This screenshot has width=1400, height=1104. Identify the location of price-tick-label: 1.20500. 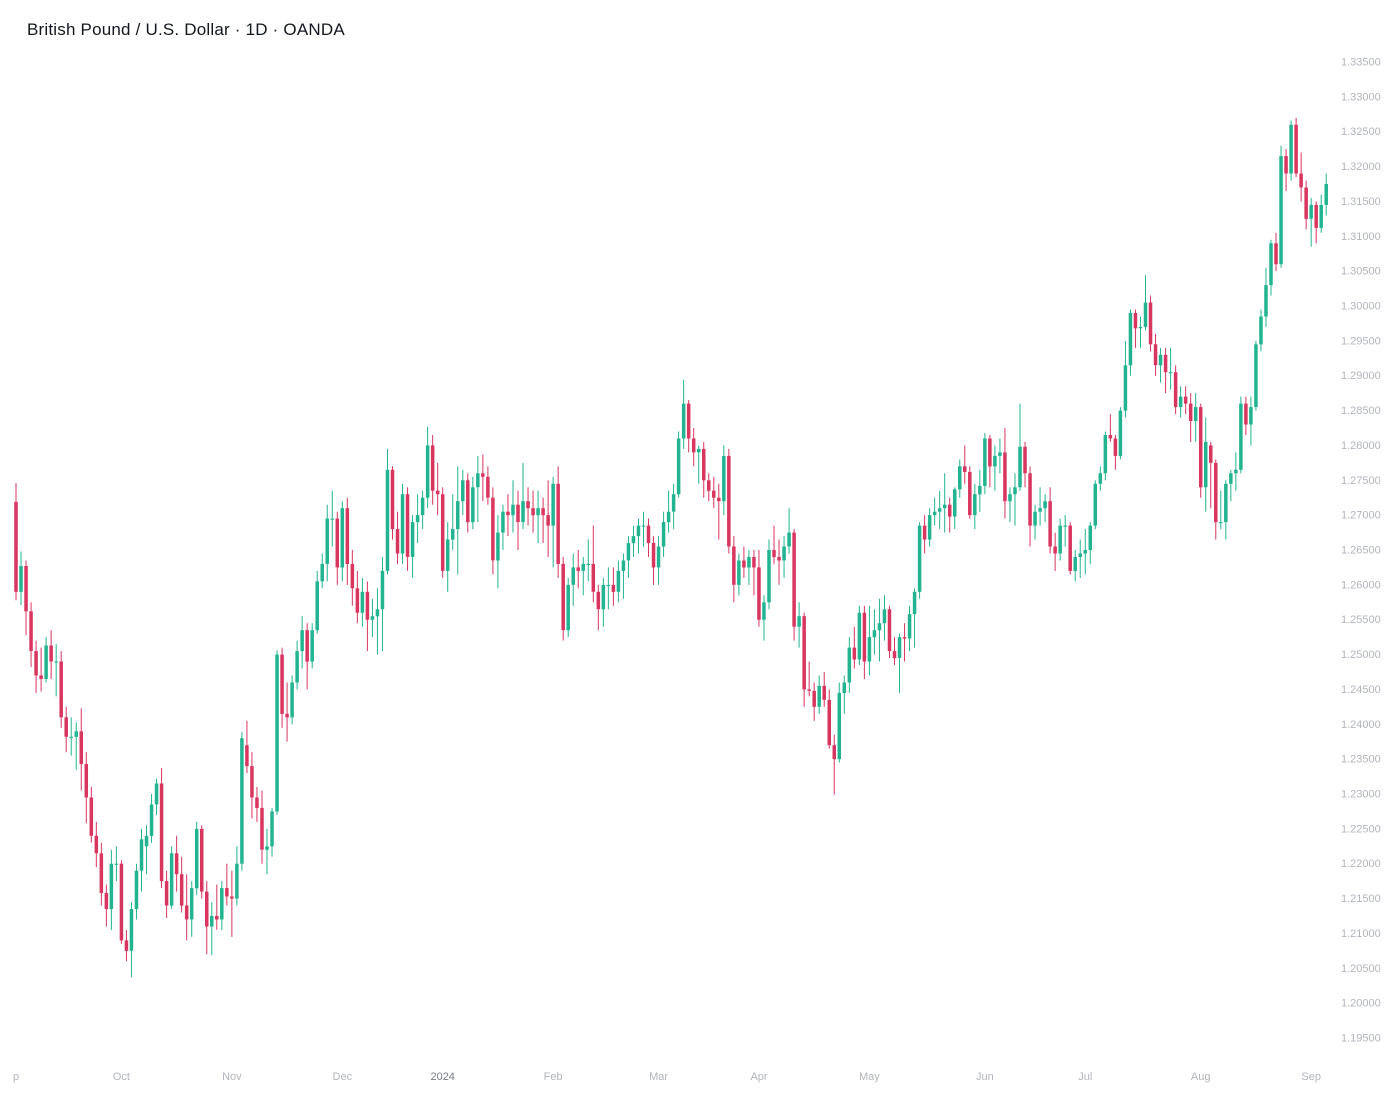
(1361, 969).